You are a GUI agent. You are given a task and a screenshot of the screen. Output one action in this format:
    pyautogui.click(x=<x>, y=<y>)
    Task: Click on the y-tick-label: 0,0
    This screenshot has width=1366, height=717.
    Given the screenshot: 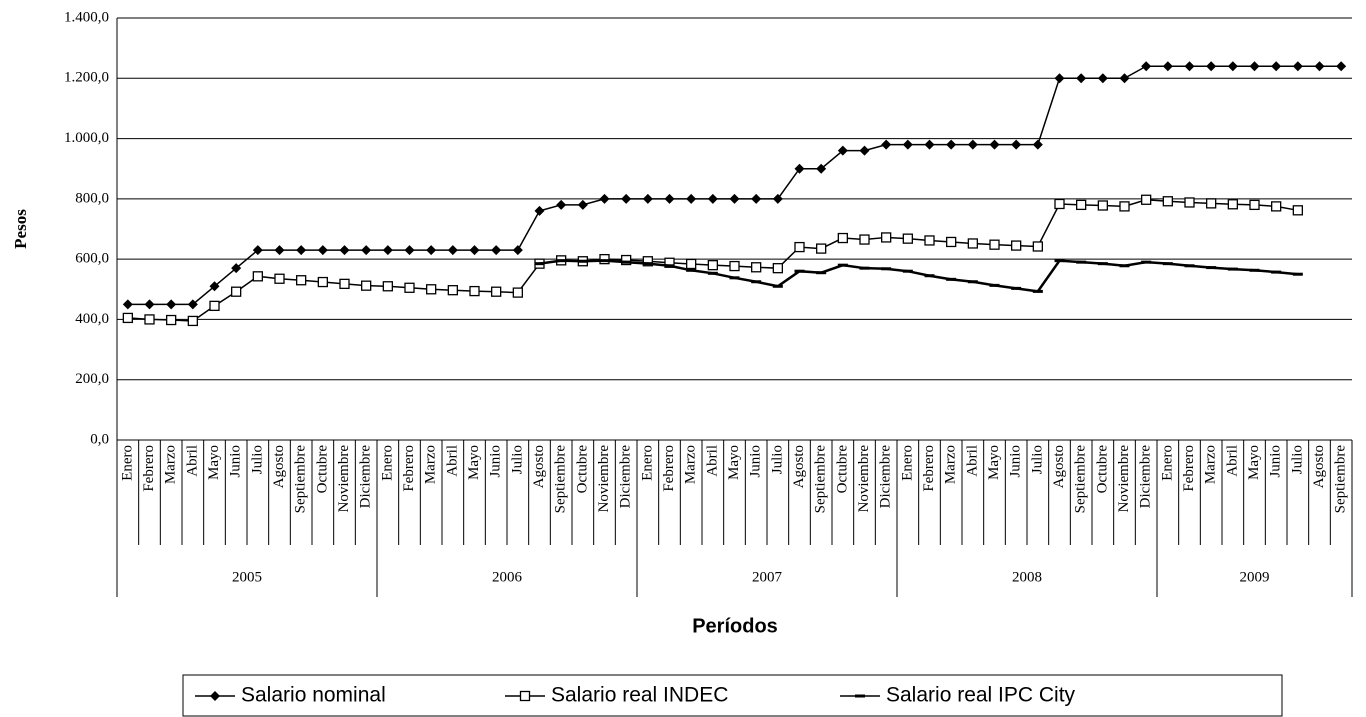 What is the action you would take?
    pyautogui.click(x=99, y=439)
    